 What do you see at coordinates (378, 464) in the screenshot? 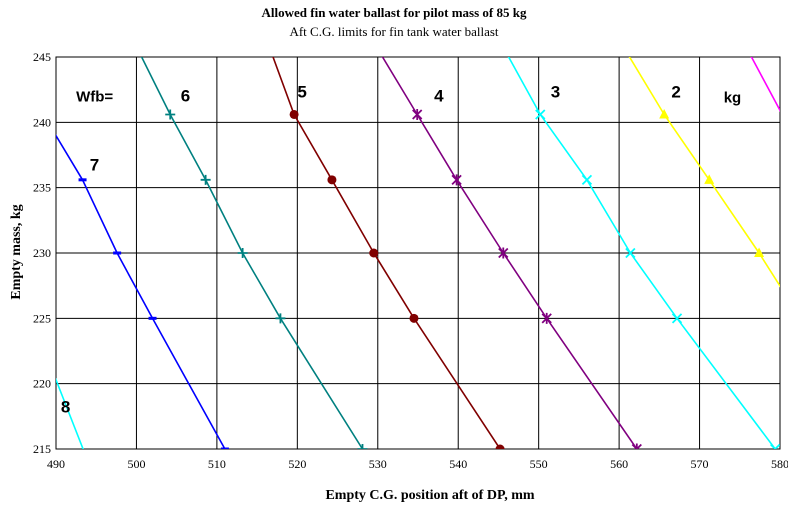
I see `x-tick-label: 530` at bounding box center [378, 464].